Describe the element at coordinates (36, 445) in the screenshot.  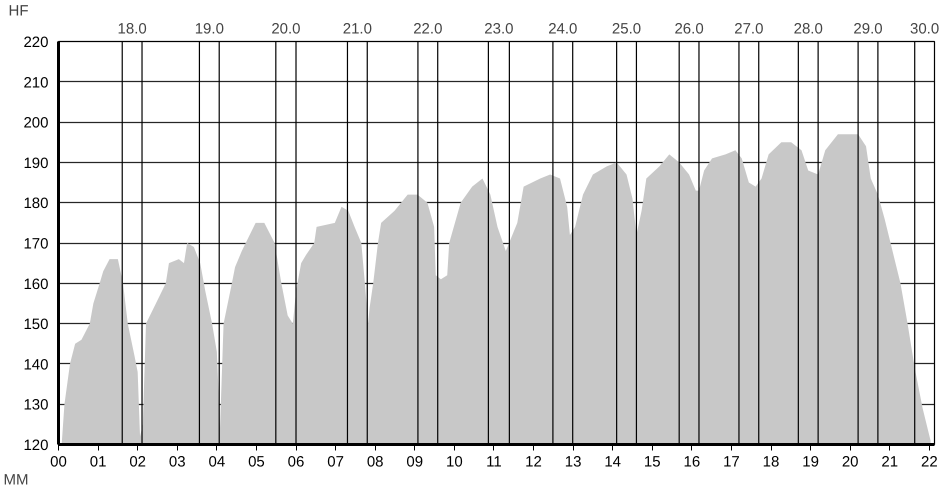
I see `y-tick-label: 120` at that location.